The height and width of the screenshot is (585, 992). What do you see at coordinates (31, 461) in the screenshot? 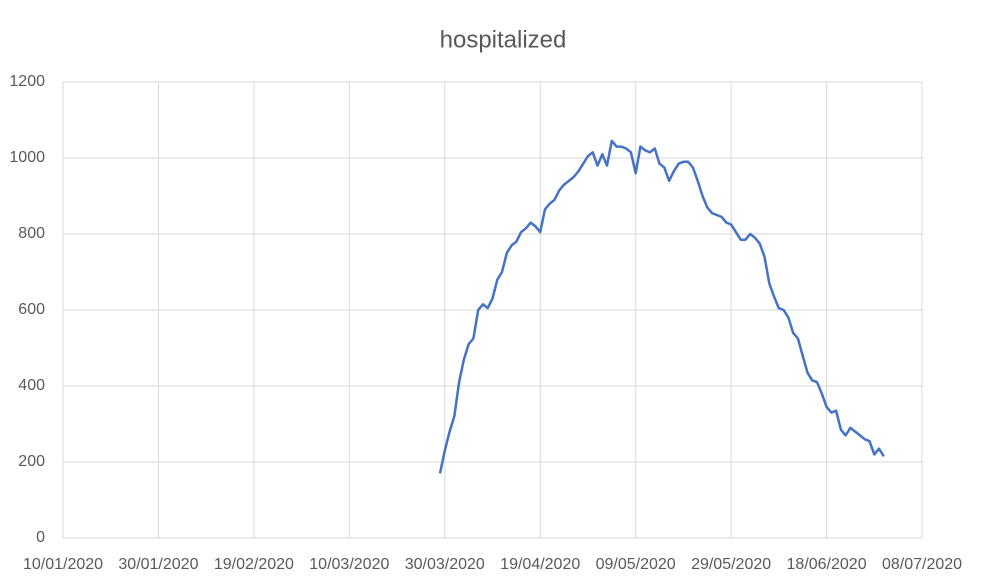
I see `y-tick-label: 200` at bounding box center [31, 461].